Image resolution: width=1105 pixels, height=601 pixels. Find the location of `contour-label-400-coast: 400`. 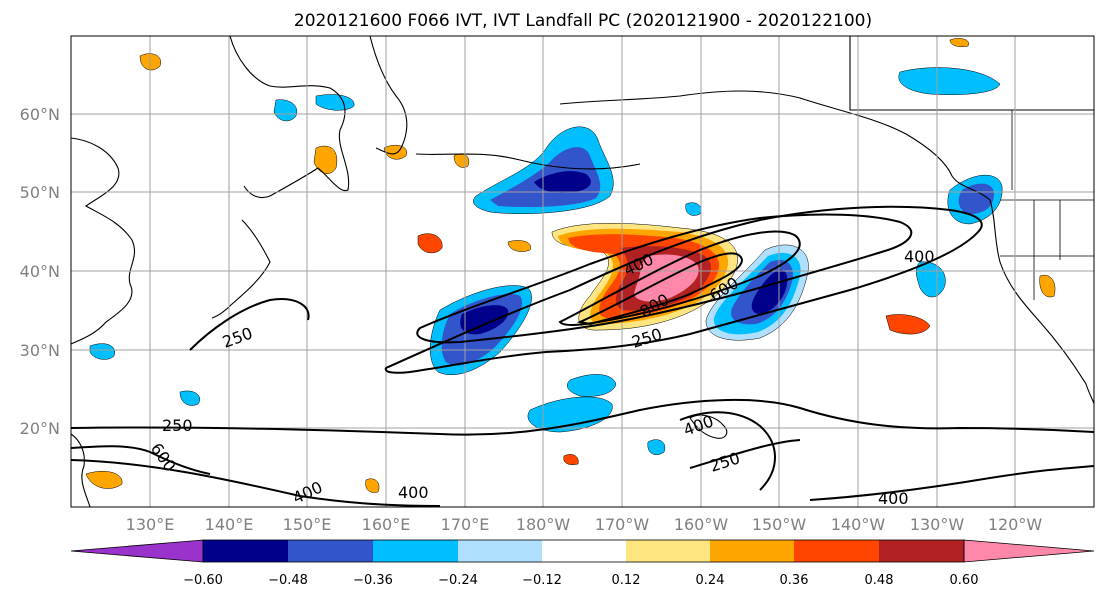

contour-label-400-coast: 400 is located at coordinates (919, 256).